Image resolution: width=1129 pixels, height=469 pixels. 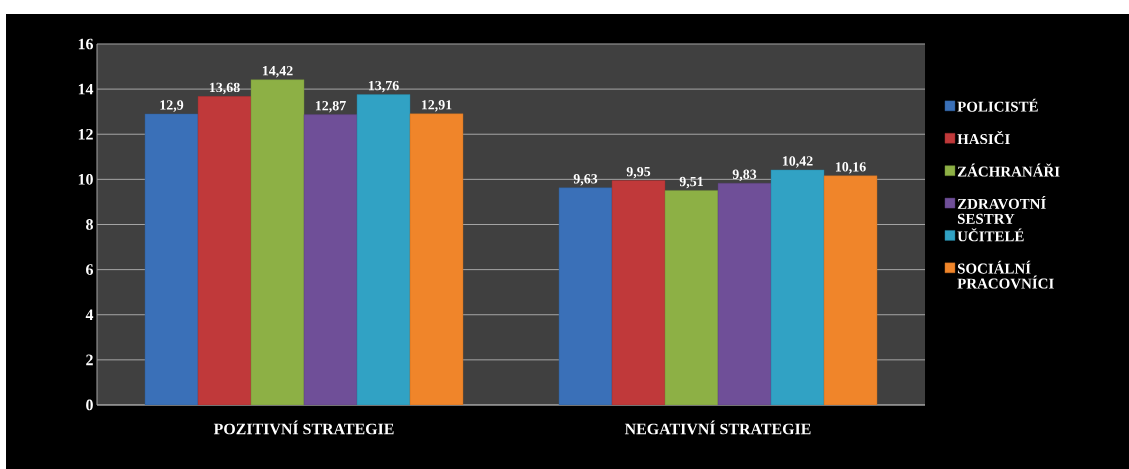 I want to click on data-label: 9,63, so click(x=585, y=180).